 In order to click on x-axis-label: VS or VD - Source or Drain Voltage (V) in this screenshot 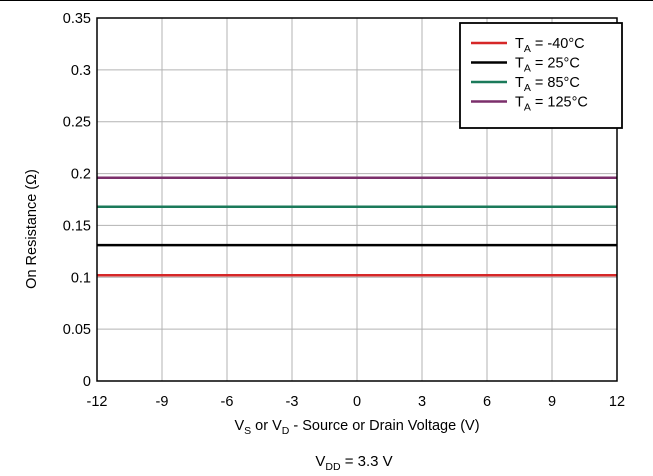, I will do `click(356, 427)`.